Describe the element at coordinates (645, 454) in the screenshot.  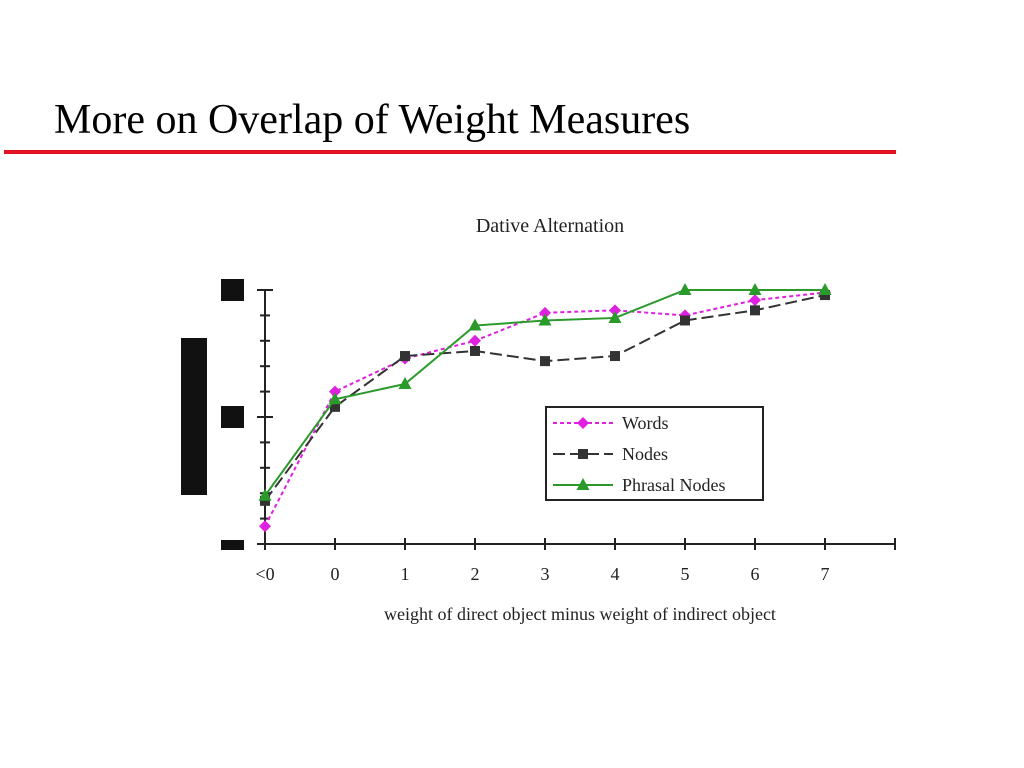
I see `legend-label-nodes: Nodes` at that location.